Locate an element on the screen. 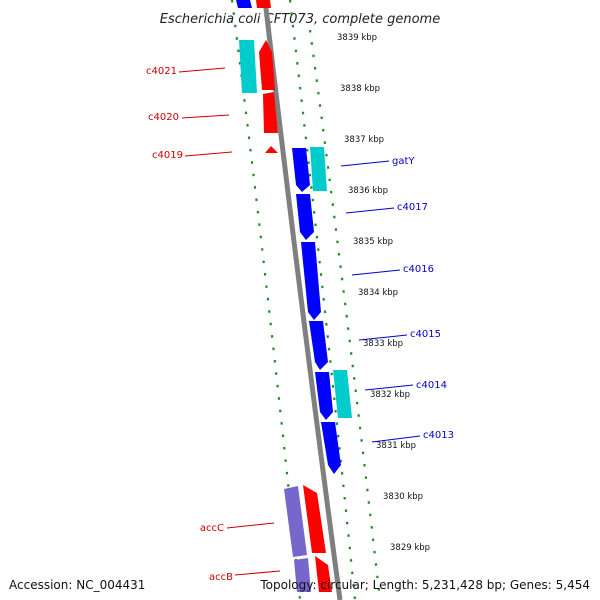  genome-backbone is located at coordinates (302, 300).